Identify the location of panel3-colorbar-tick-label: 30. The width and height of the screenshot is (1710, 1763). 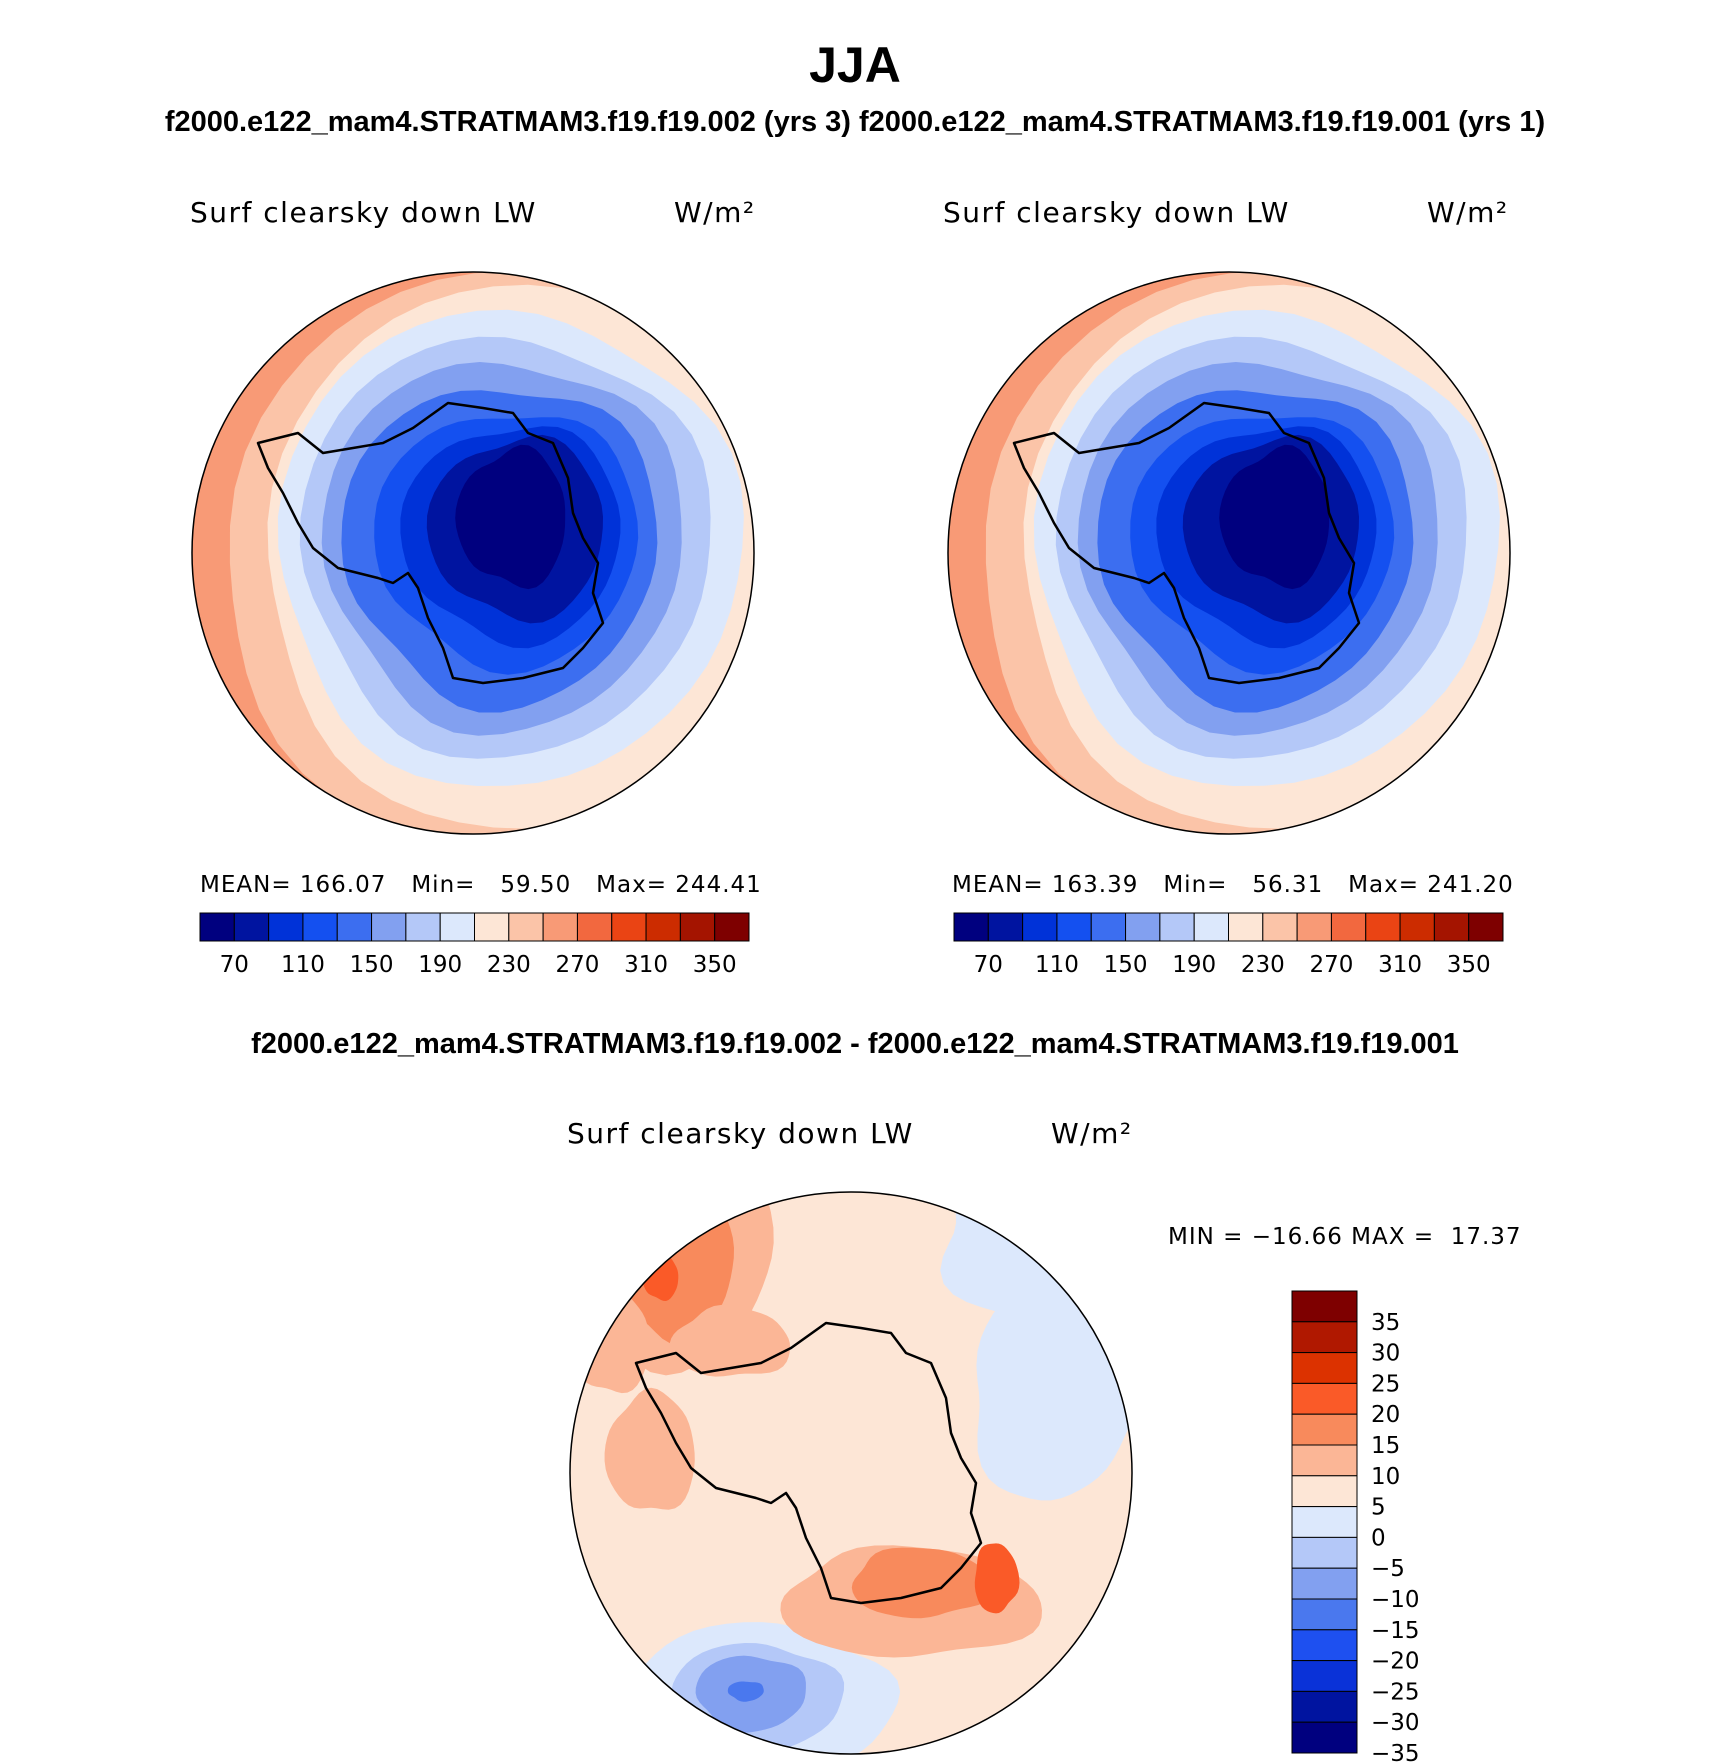
(1385, 1354).